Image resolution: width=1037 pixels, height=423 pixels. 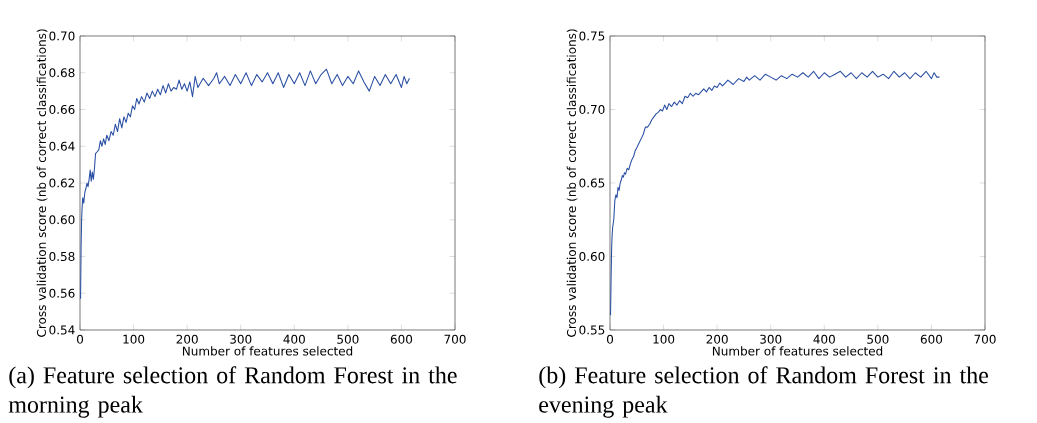 What do you see at coordinates (592, 183) in the screenshot?
I see `y-tick-label: 0.65` at bounding box center [592, 183].